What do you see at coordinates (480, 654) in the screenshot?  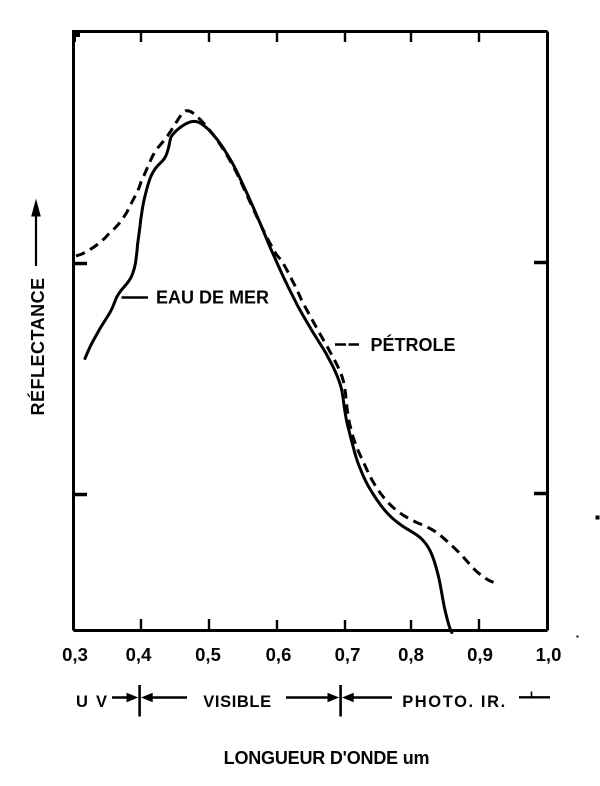 I see `svg-text: 0,9` at bounding box center [480, 654].